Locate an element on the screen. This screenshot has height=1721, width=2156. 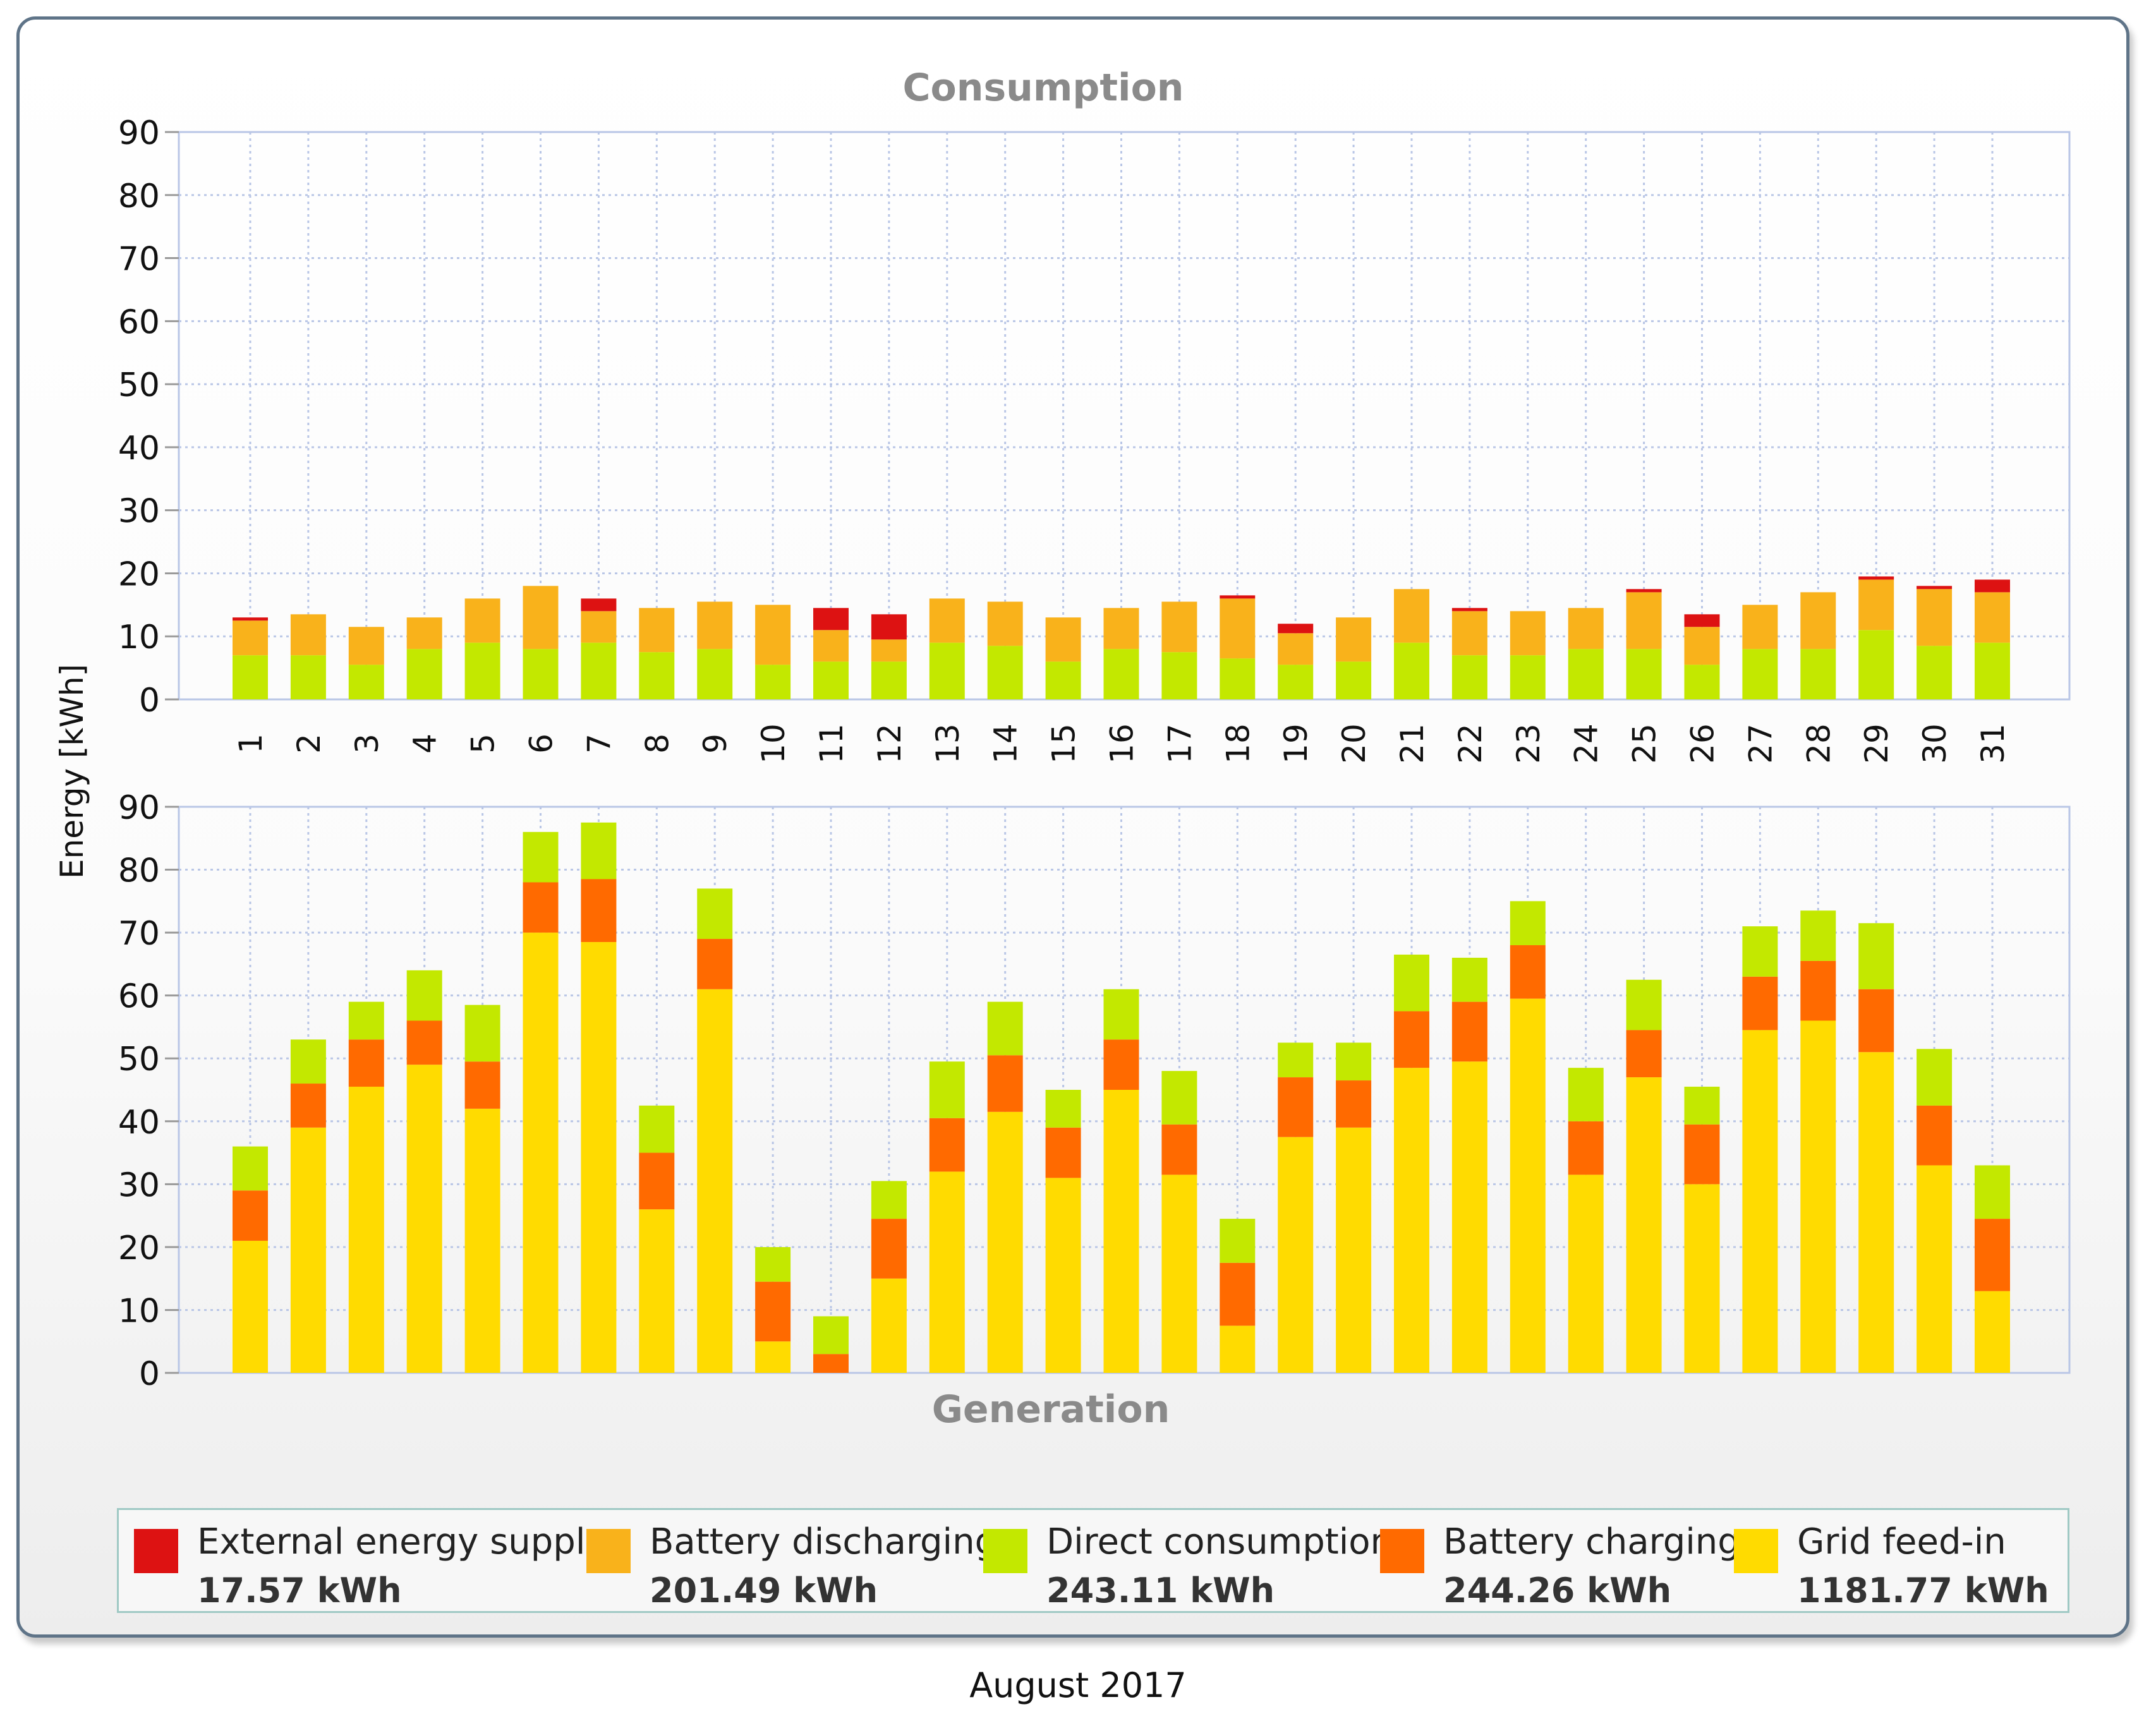
generation-bar-day-23-direct-consumption is located at coordinates (1528, 923).